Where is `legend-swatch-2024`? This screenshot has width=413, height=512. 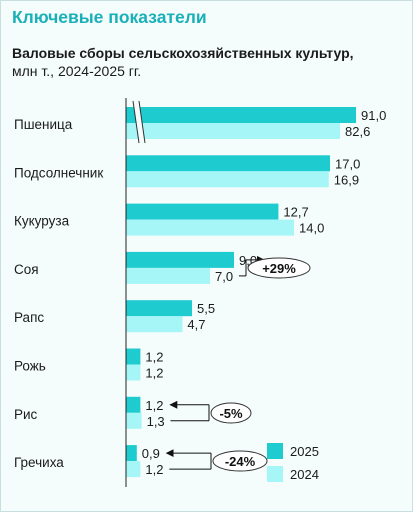
legend-swatch-2024 is located at coordinates (275, 474).